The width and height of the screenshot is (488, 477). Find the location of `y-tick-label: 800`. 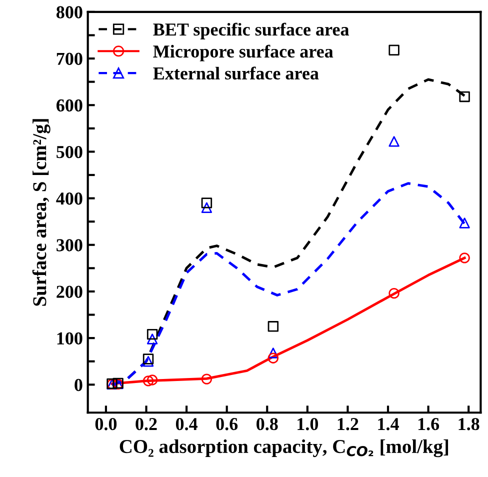

y-tick-label: 800 is located at coordinates (69, 12).